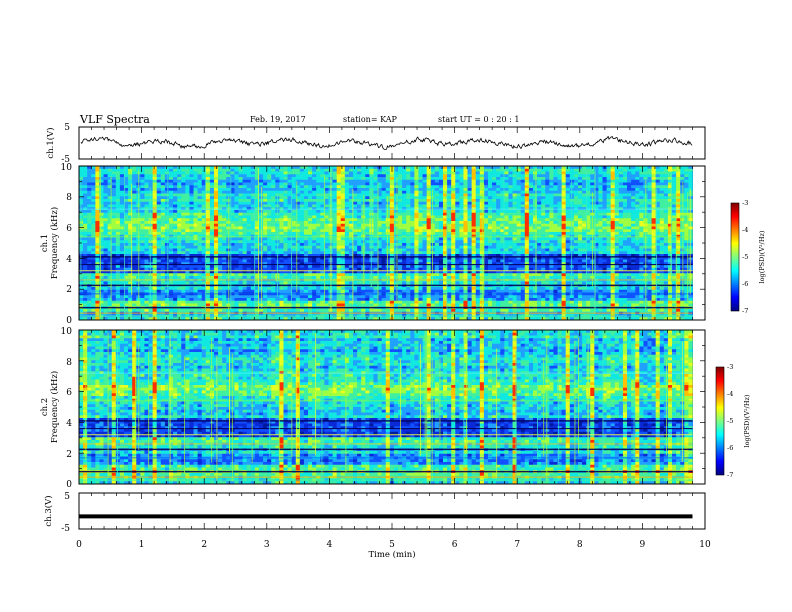  Describe the element at coordinates (392, 143) in the screenshot. I see `ch1-waveform-ticks` at that location.